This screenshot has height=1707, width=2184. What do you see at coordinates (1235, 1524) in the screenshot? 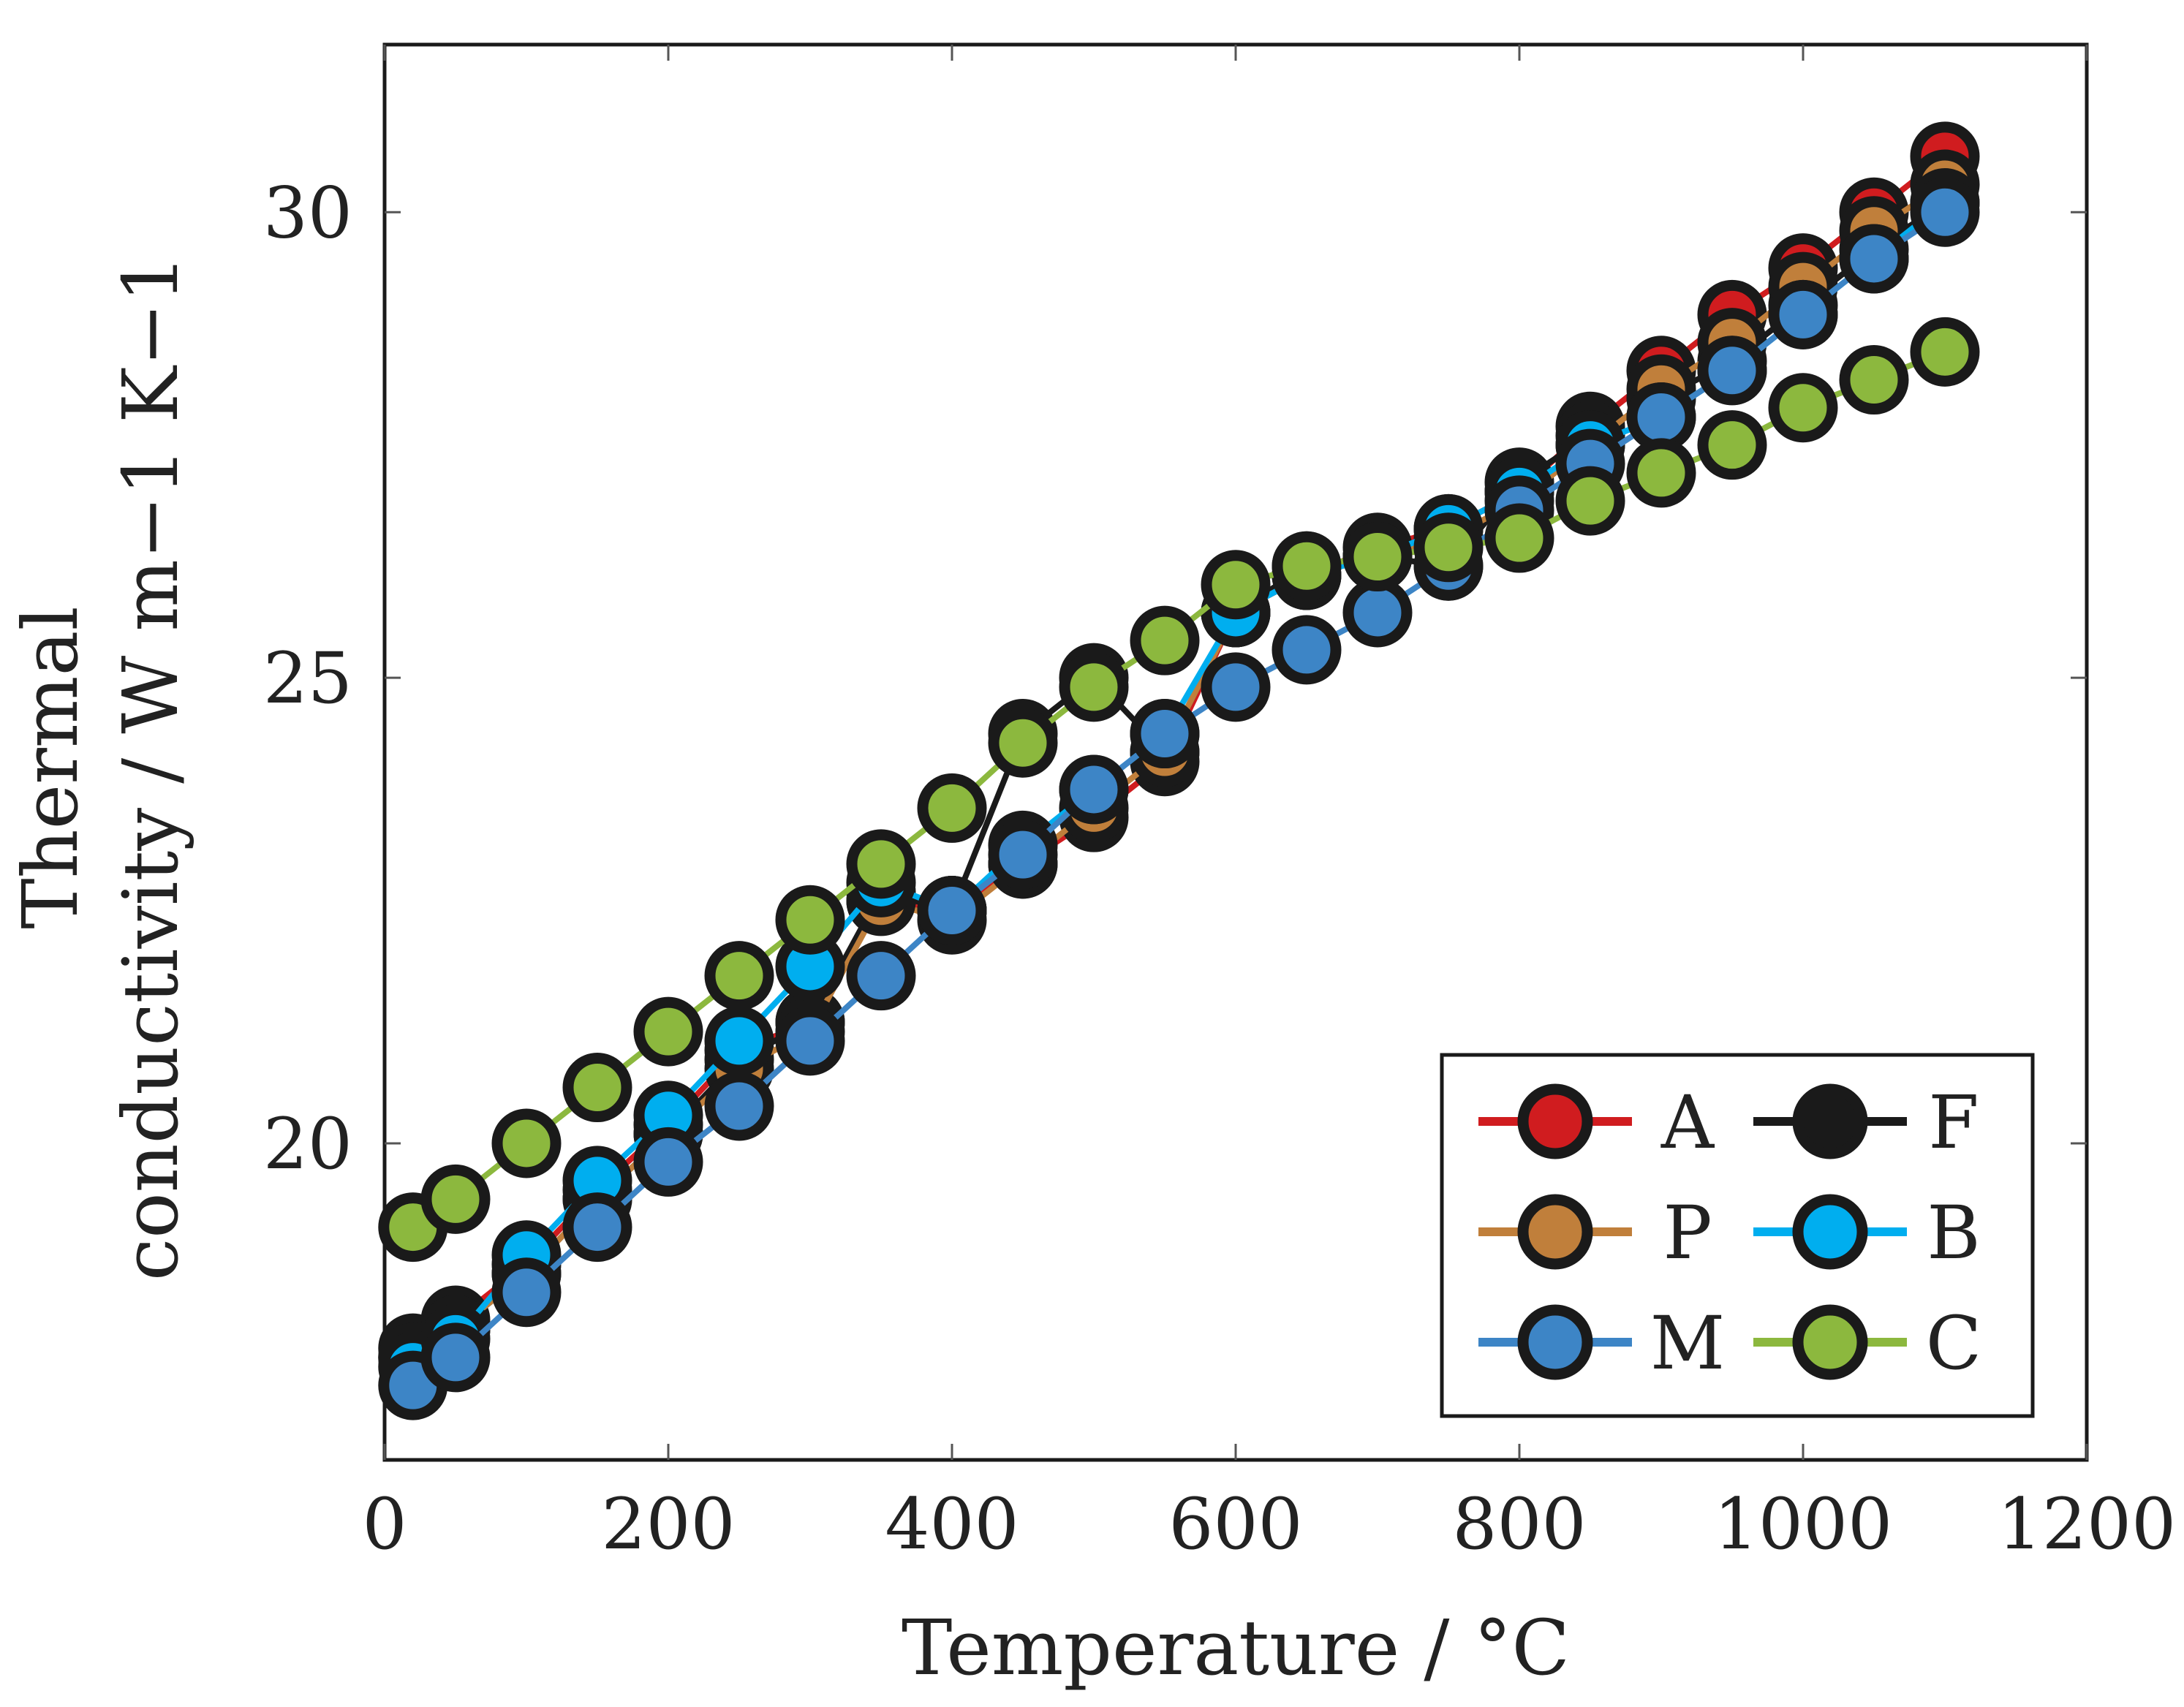
I see `x-tick-label: 600` at bounding box center [1235, 1524].